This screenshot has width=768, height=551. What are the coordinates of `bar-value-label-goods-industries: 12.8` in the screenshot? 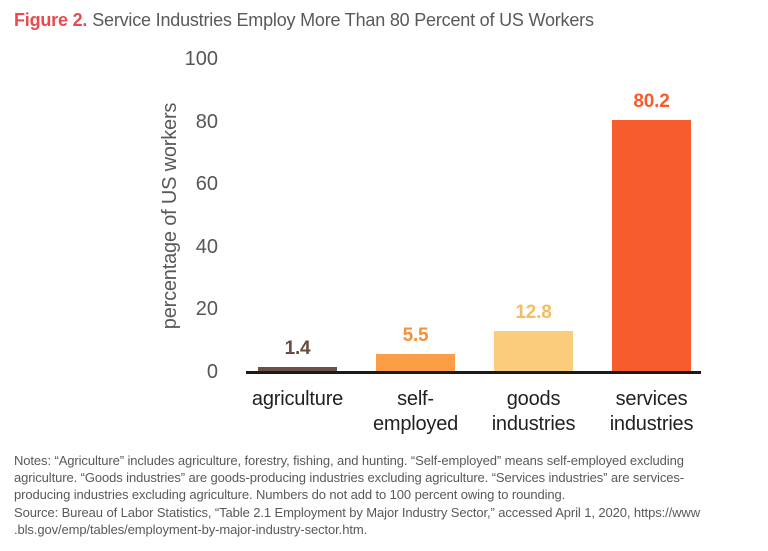 It's located at (533, 312).